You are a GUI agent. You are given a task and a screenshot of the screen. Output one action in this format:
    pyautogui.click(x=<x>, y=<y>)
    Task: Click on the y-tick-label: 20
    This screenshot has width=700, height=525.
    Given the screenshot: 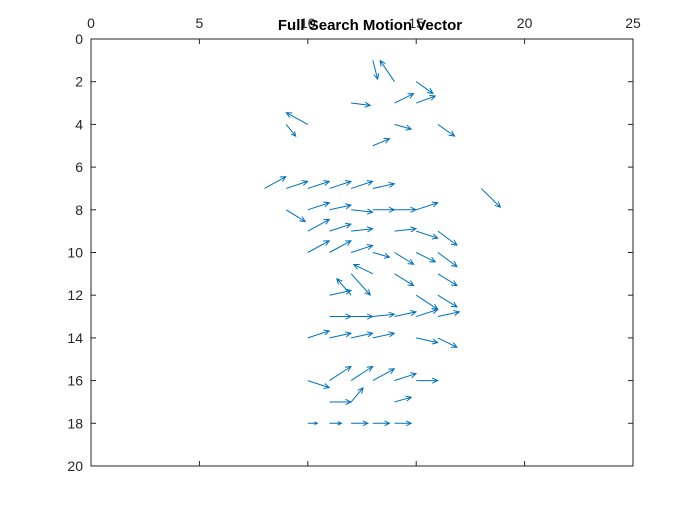 What is the action you would take?
    pyautogui.click(x=75, y=466)
    